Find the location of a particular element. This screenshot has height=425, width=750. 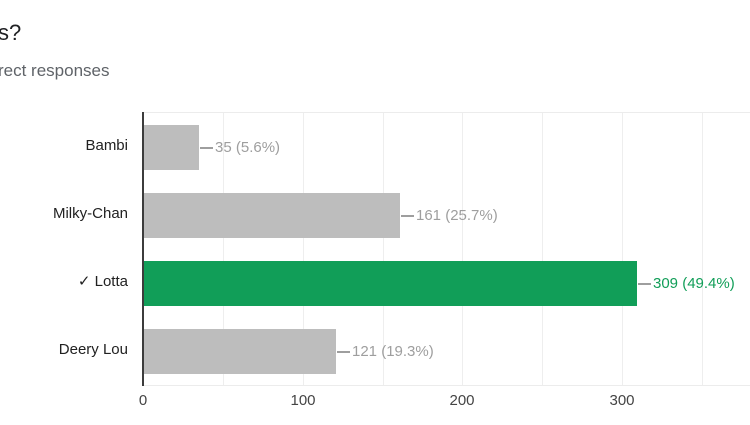

category-label: ✓ Lotta is located at coordinates (102, 281).